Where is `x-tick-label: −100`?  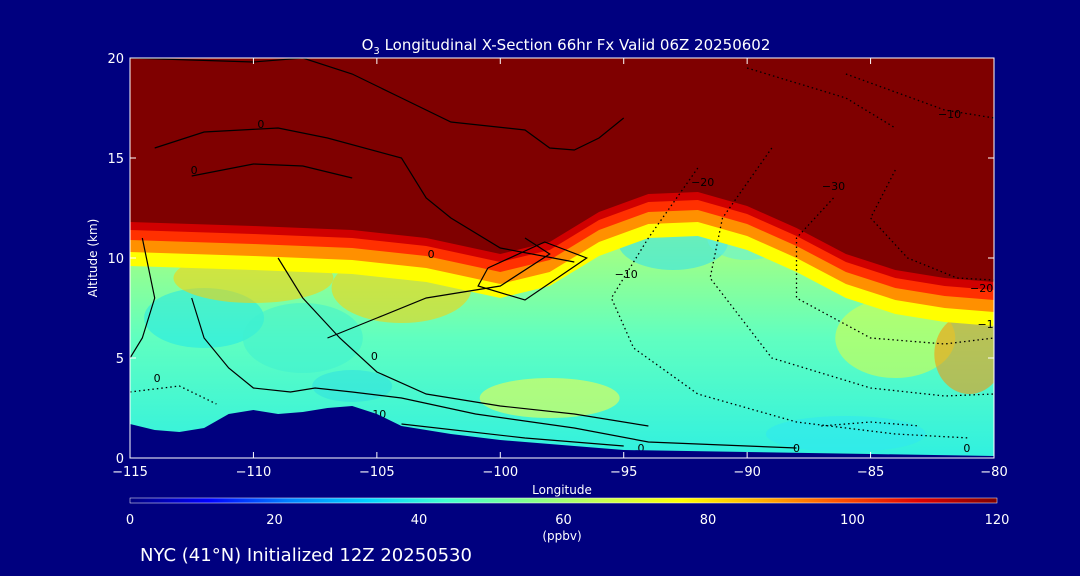 x-tick-label: −100 is located at coordinates (500, 472).